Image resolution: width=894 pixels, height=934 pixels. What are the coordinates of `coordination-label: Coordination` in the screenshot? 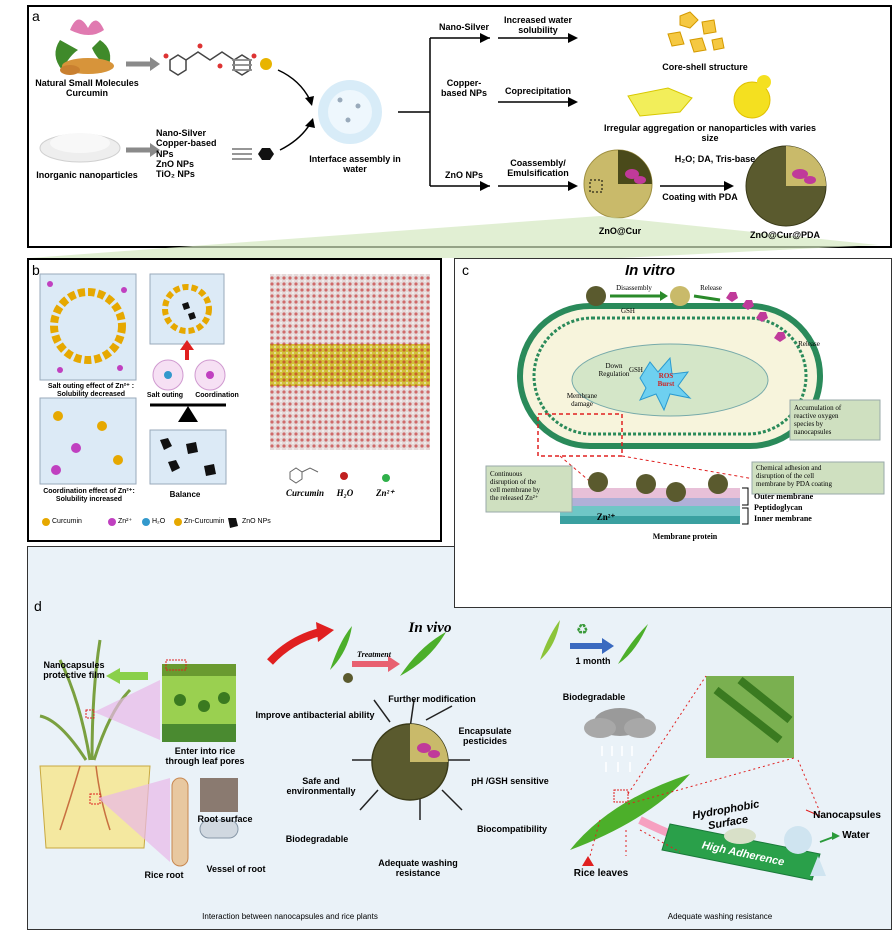 It's located at (217, 395).